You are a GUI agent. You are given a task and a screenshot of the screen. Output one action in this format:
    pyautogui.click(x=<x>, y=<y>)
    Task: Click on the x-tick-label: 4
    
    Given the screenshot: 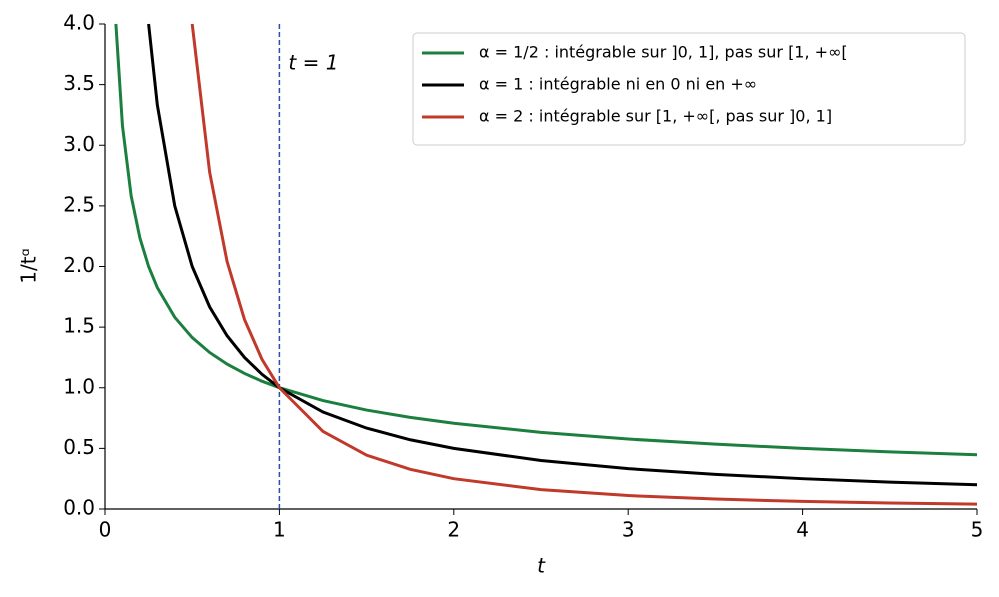 What is the action you would take?
    pyautogui.click(x=802, y=530)
    